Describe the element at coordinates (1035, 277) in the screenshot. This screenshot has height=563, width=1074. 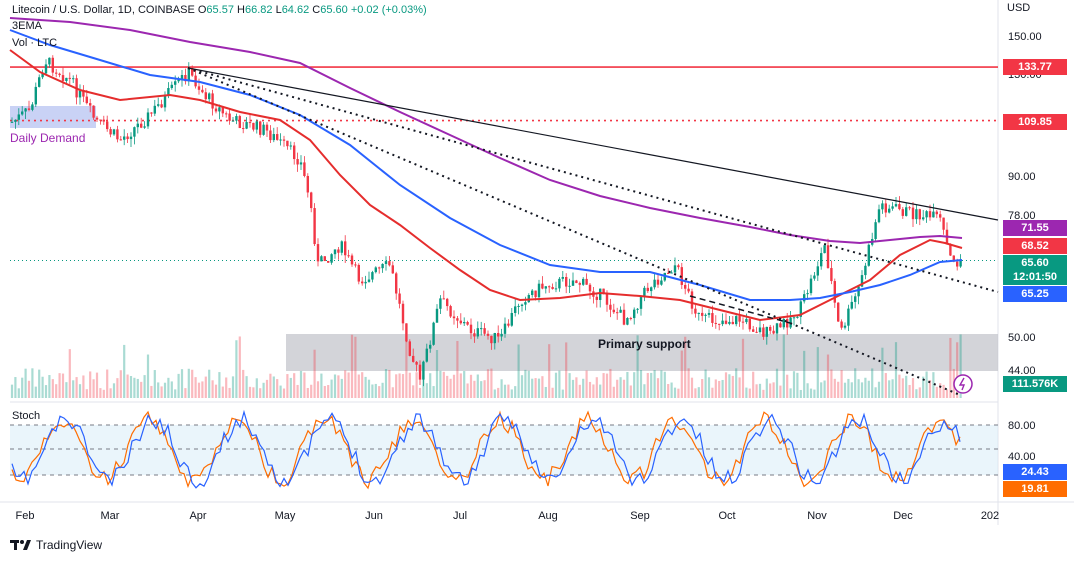
I see `price-tag: 12:01:50` at that location.